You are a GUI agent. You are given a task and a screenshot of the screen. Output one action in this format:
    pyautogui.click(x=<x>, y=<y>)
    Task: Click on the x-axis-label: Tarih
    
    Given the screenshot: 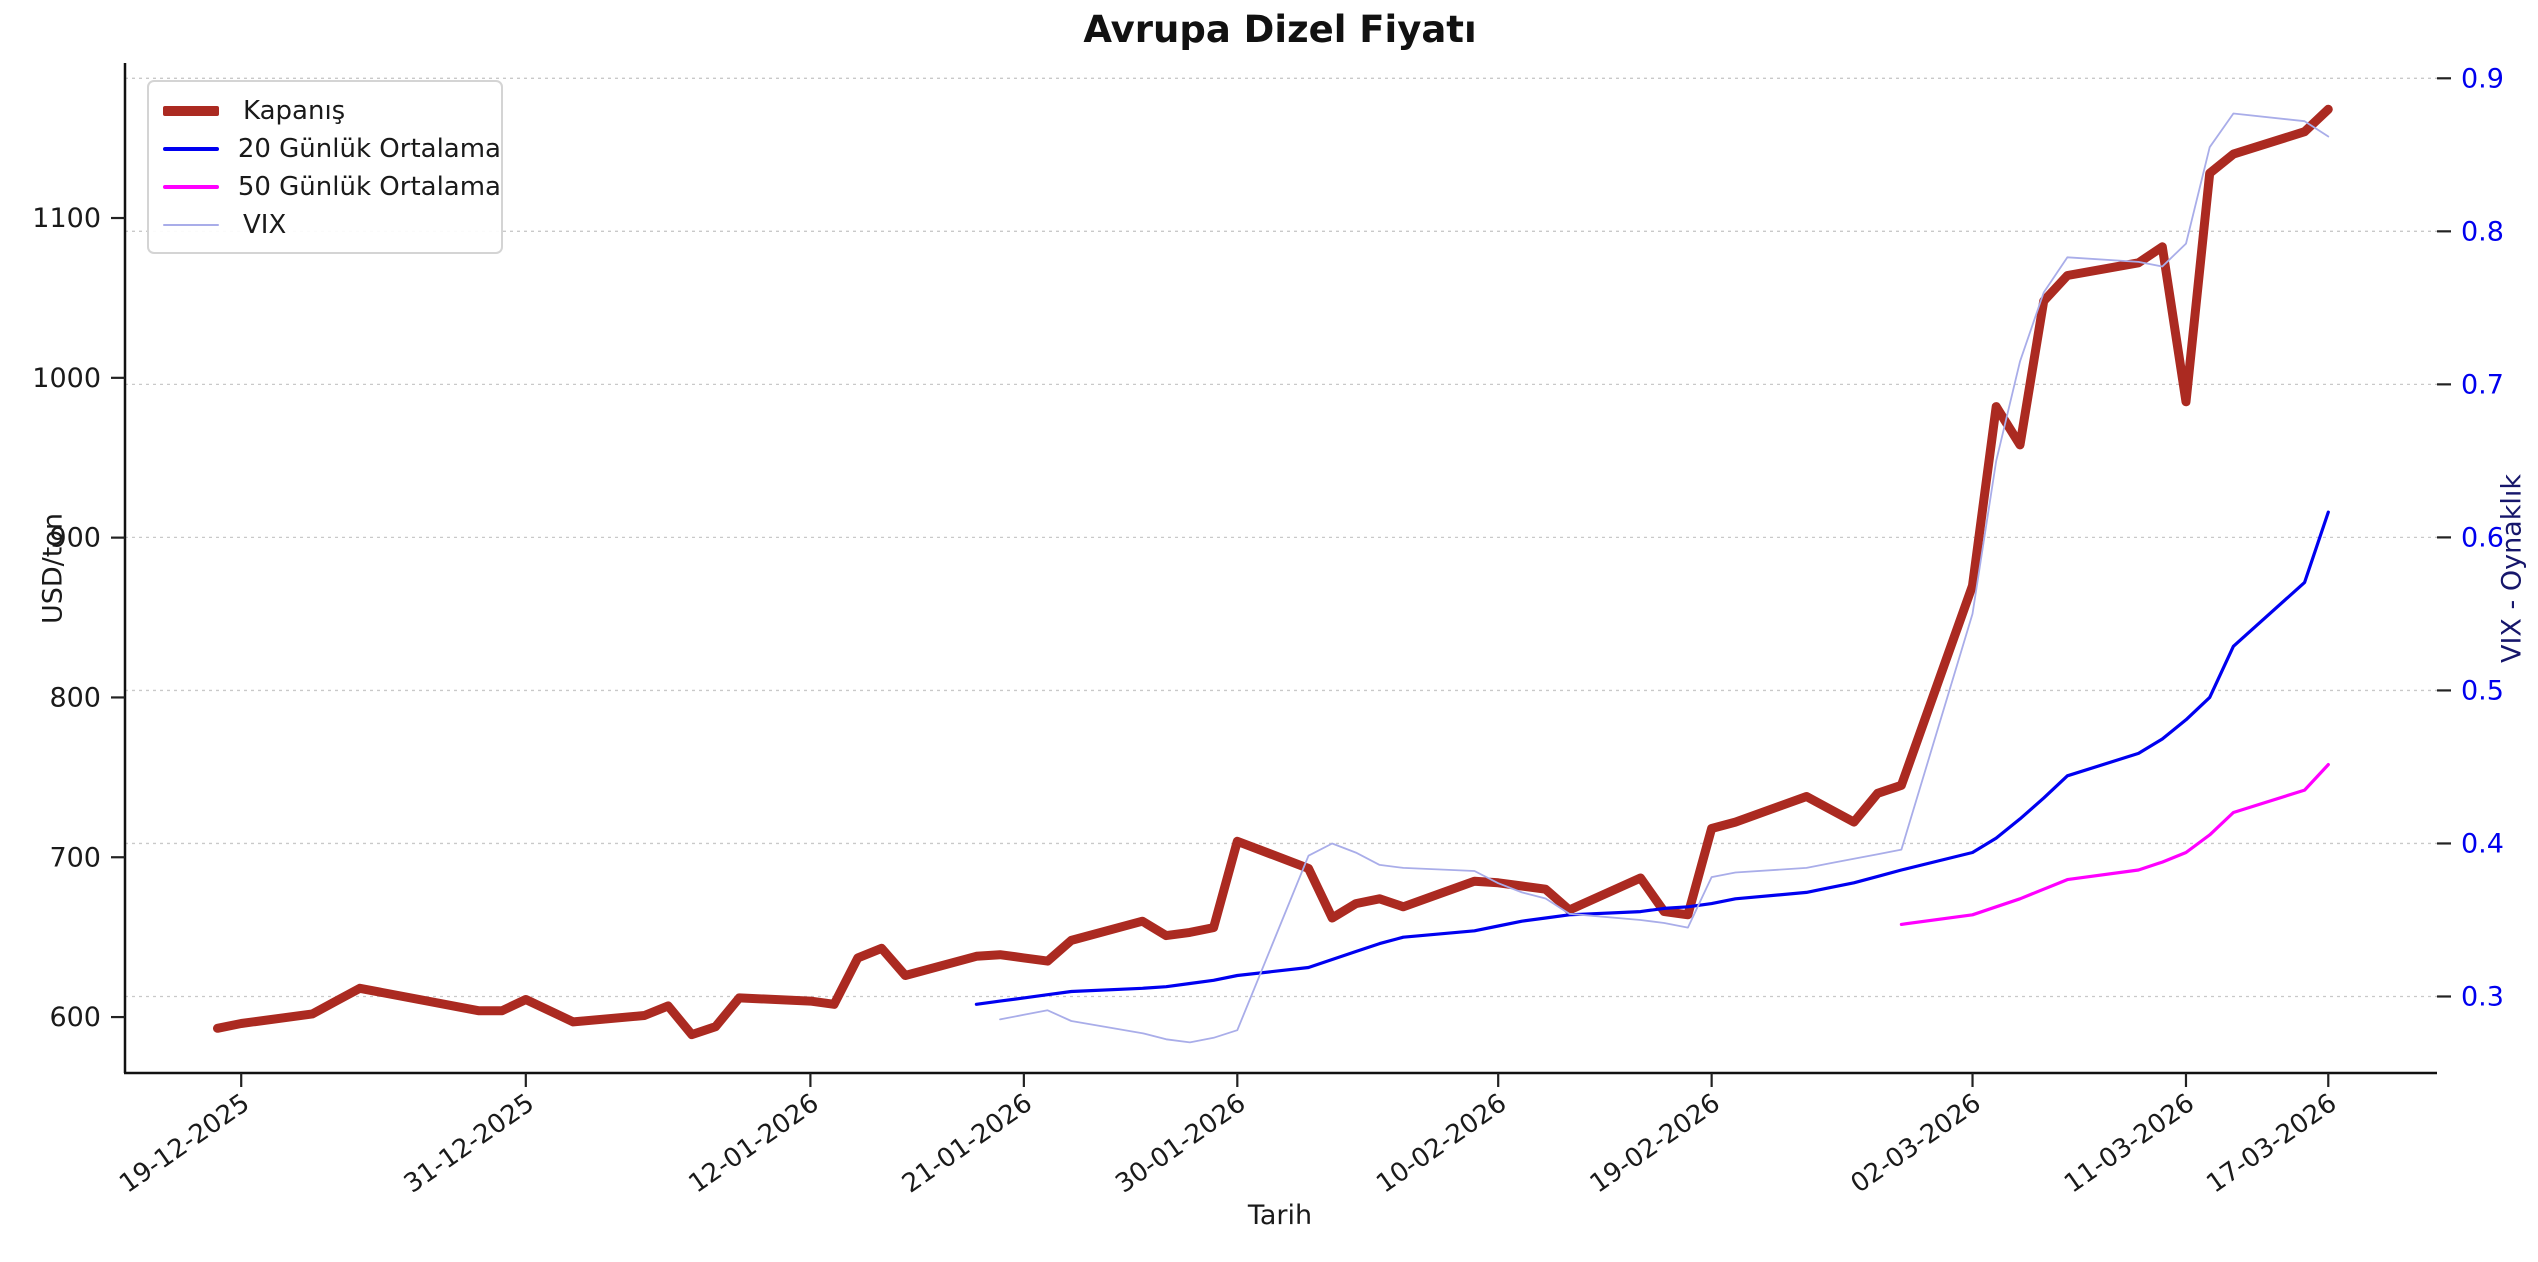 What is the action you would take?
    pyautogui.click(x=1280, y=1215)
    